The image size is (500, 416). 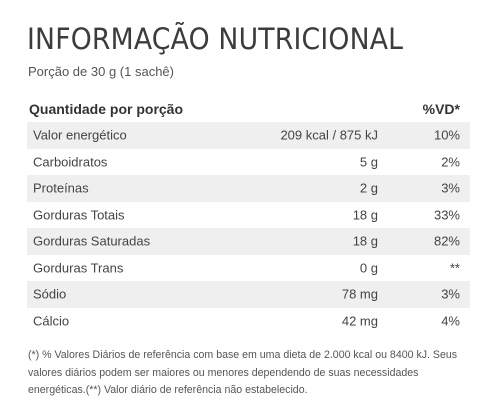 I want to click on nutrient-vd: 2%, so click(x=450, y=162).